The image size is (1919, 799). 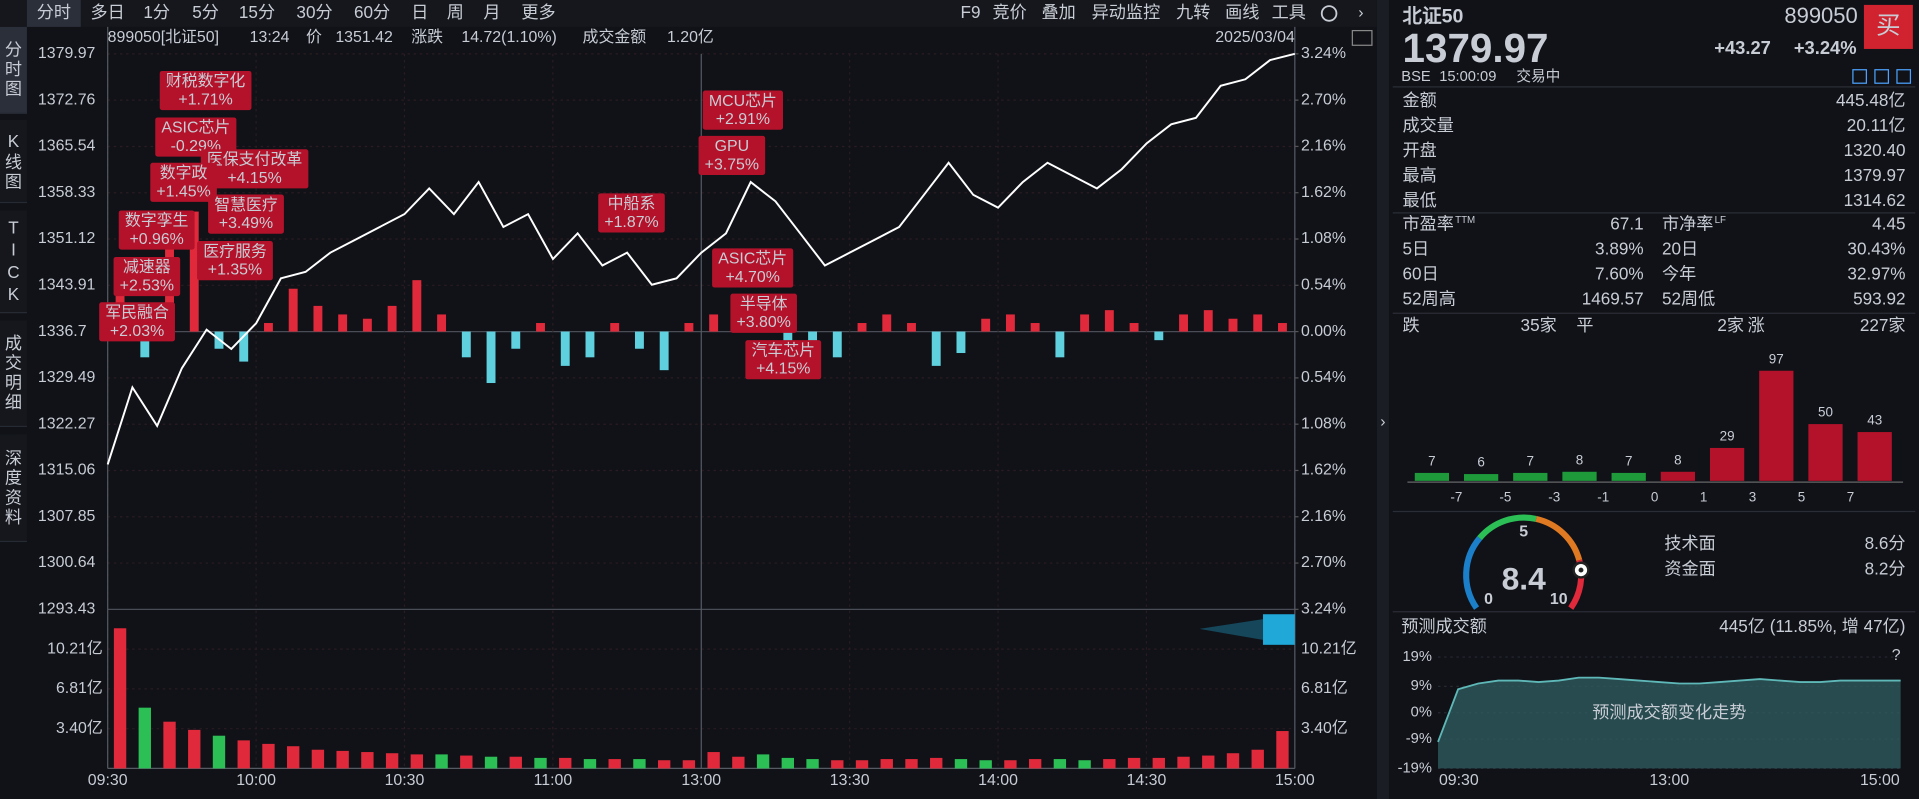 I want to click on tab: 60分, so click(x=372, y=12).